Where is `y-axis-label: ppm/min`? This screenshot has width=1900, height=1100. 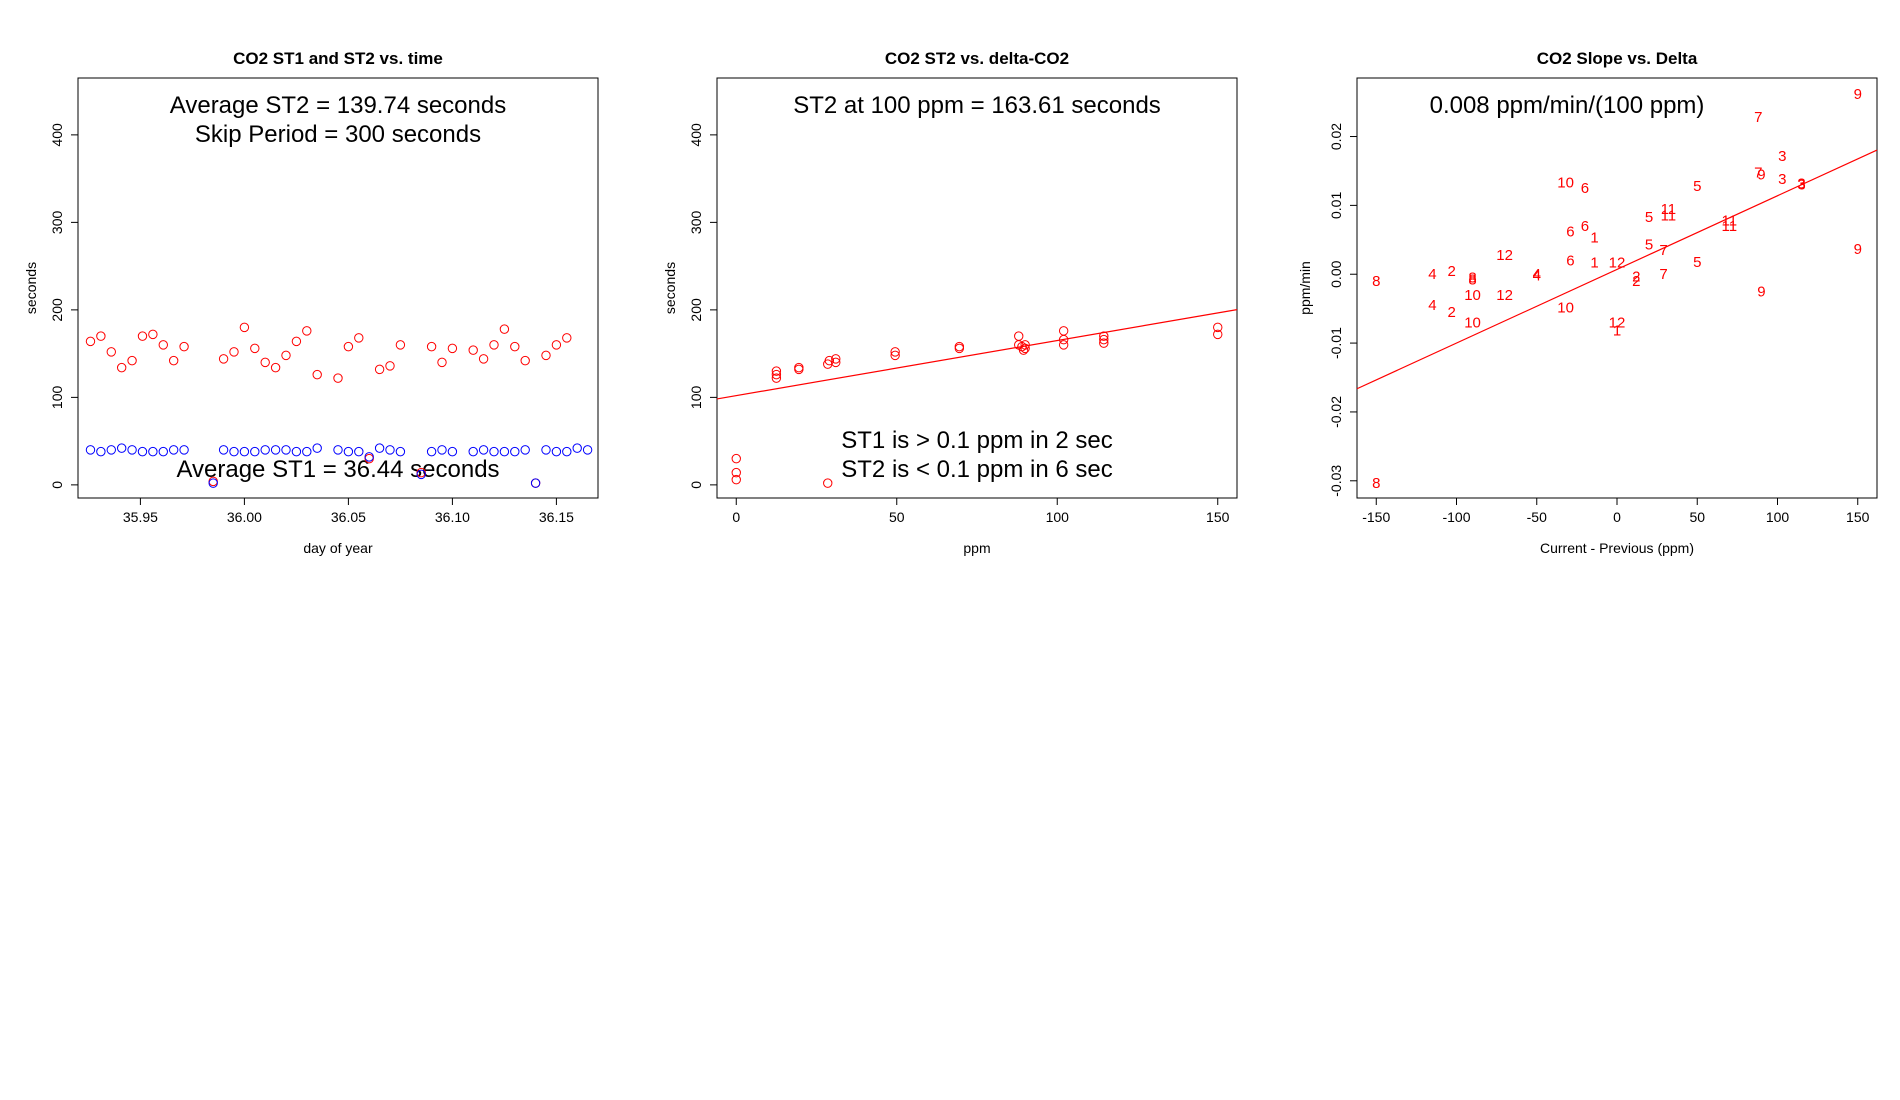 y-axis-label: ppm/min is located at coordinates (1305, 288).